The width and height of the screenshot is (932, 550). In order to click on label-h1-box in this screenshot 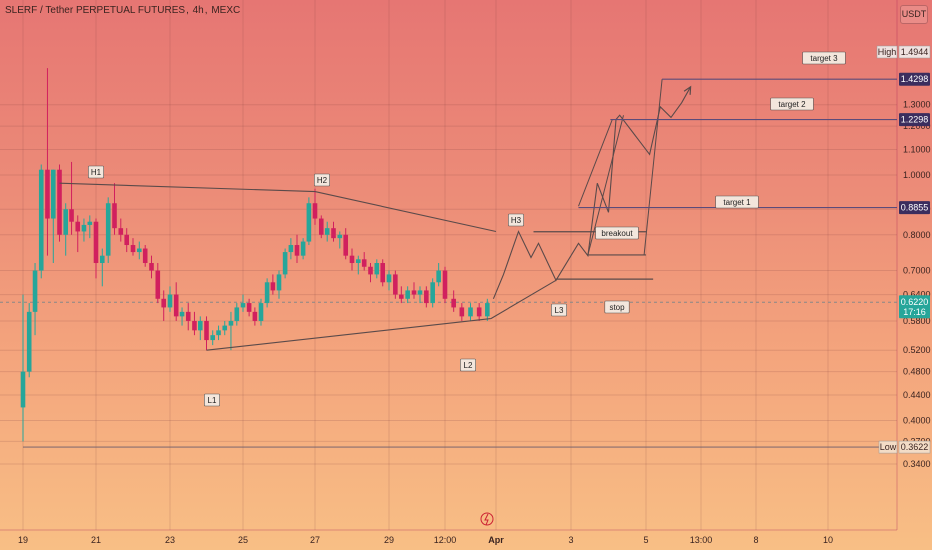, I will do `click(96, 172)`.